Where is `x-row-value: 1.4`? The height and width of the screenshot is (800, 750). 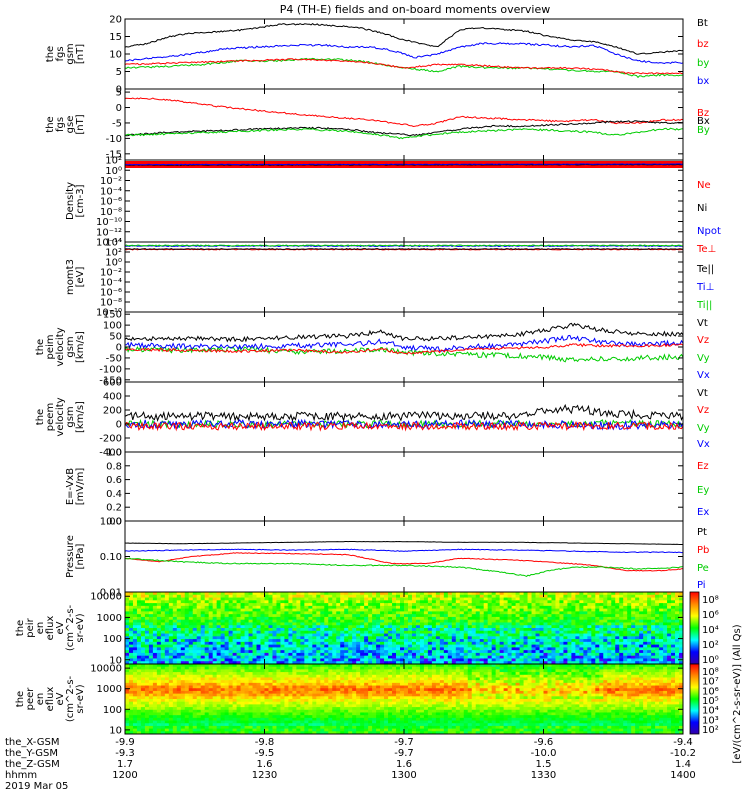
x-row-value: 1.4 is located at coordinates (683, 764).